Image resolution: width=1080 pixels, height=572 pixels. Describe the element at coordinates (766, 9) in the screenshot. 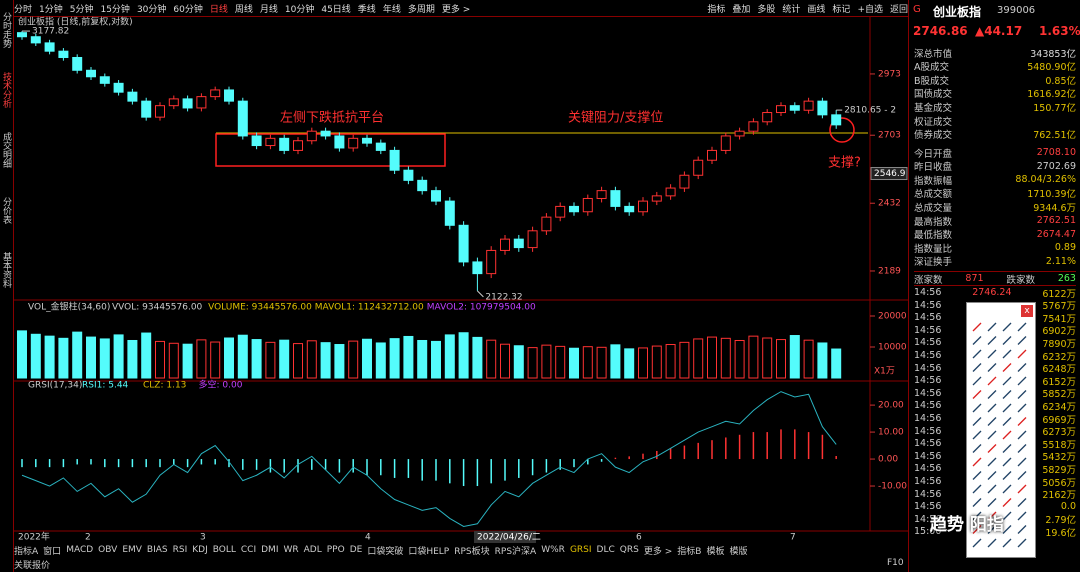

I see `tool-button: 多股` at that location.